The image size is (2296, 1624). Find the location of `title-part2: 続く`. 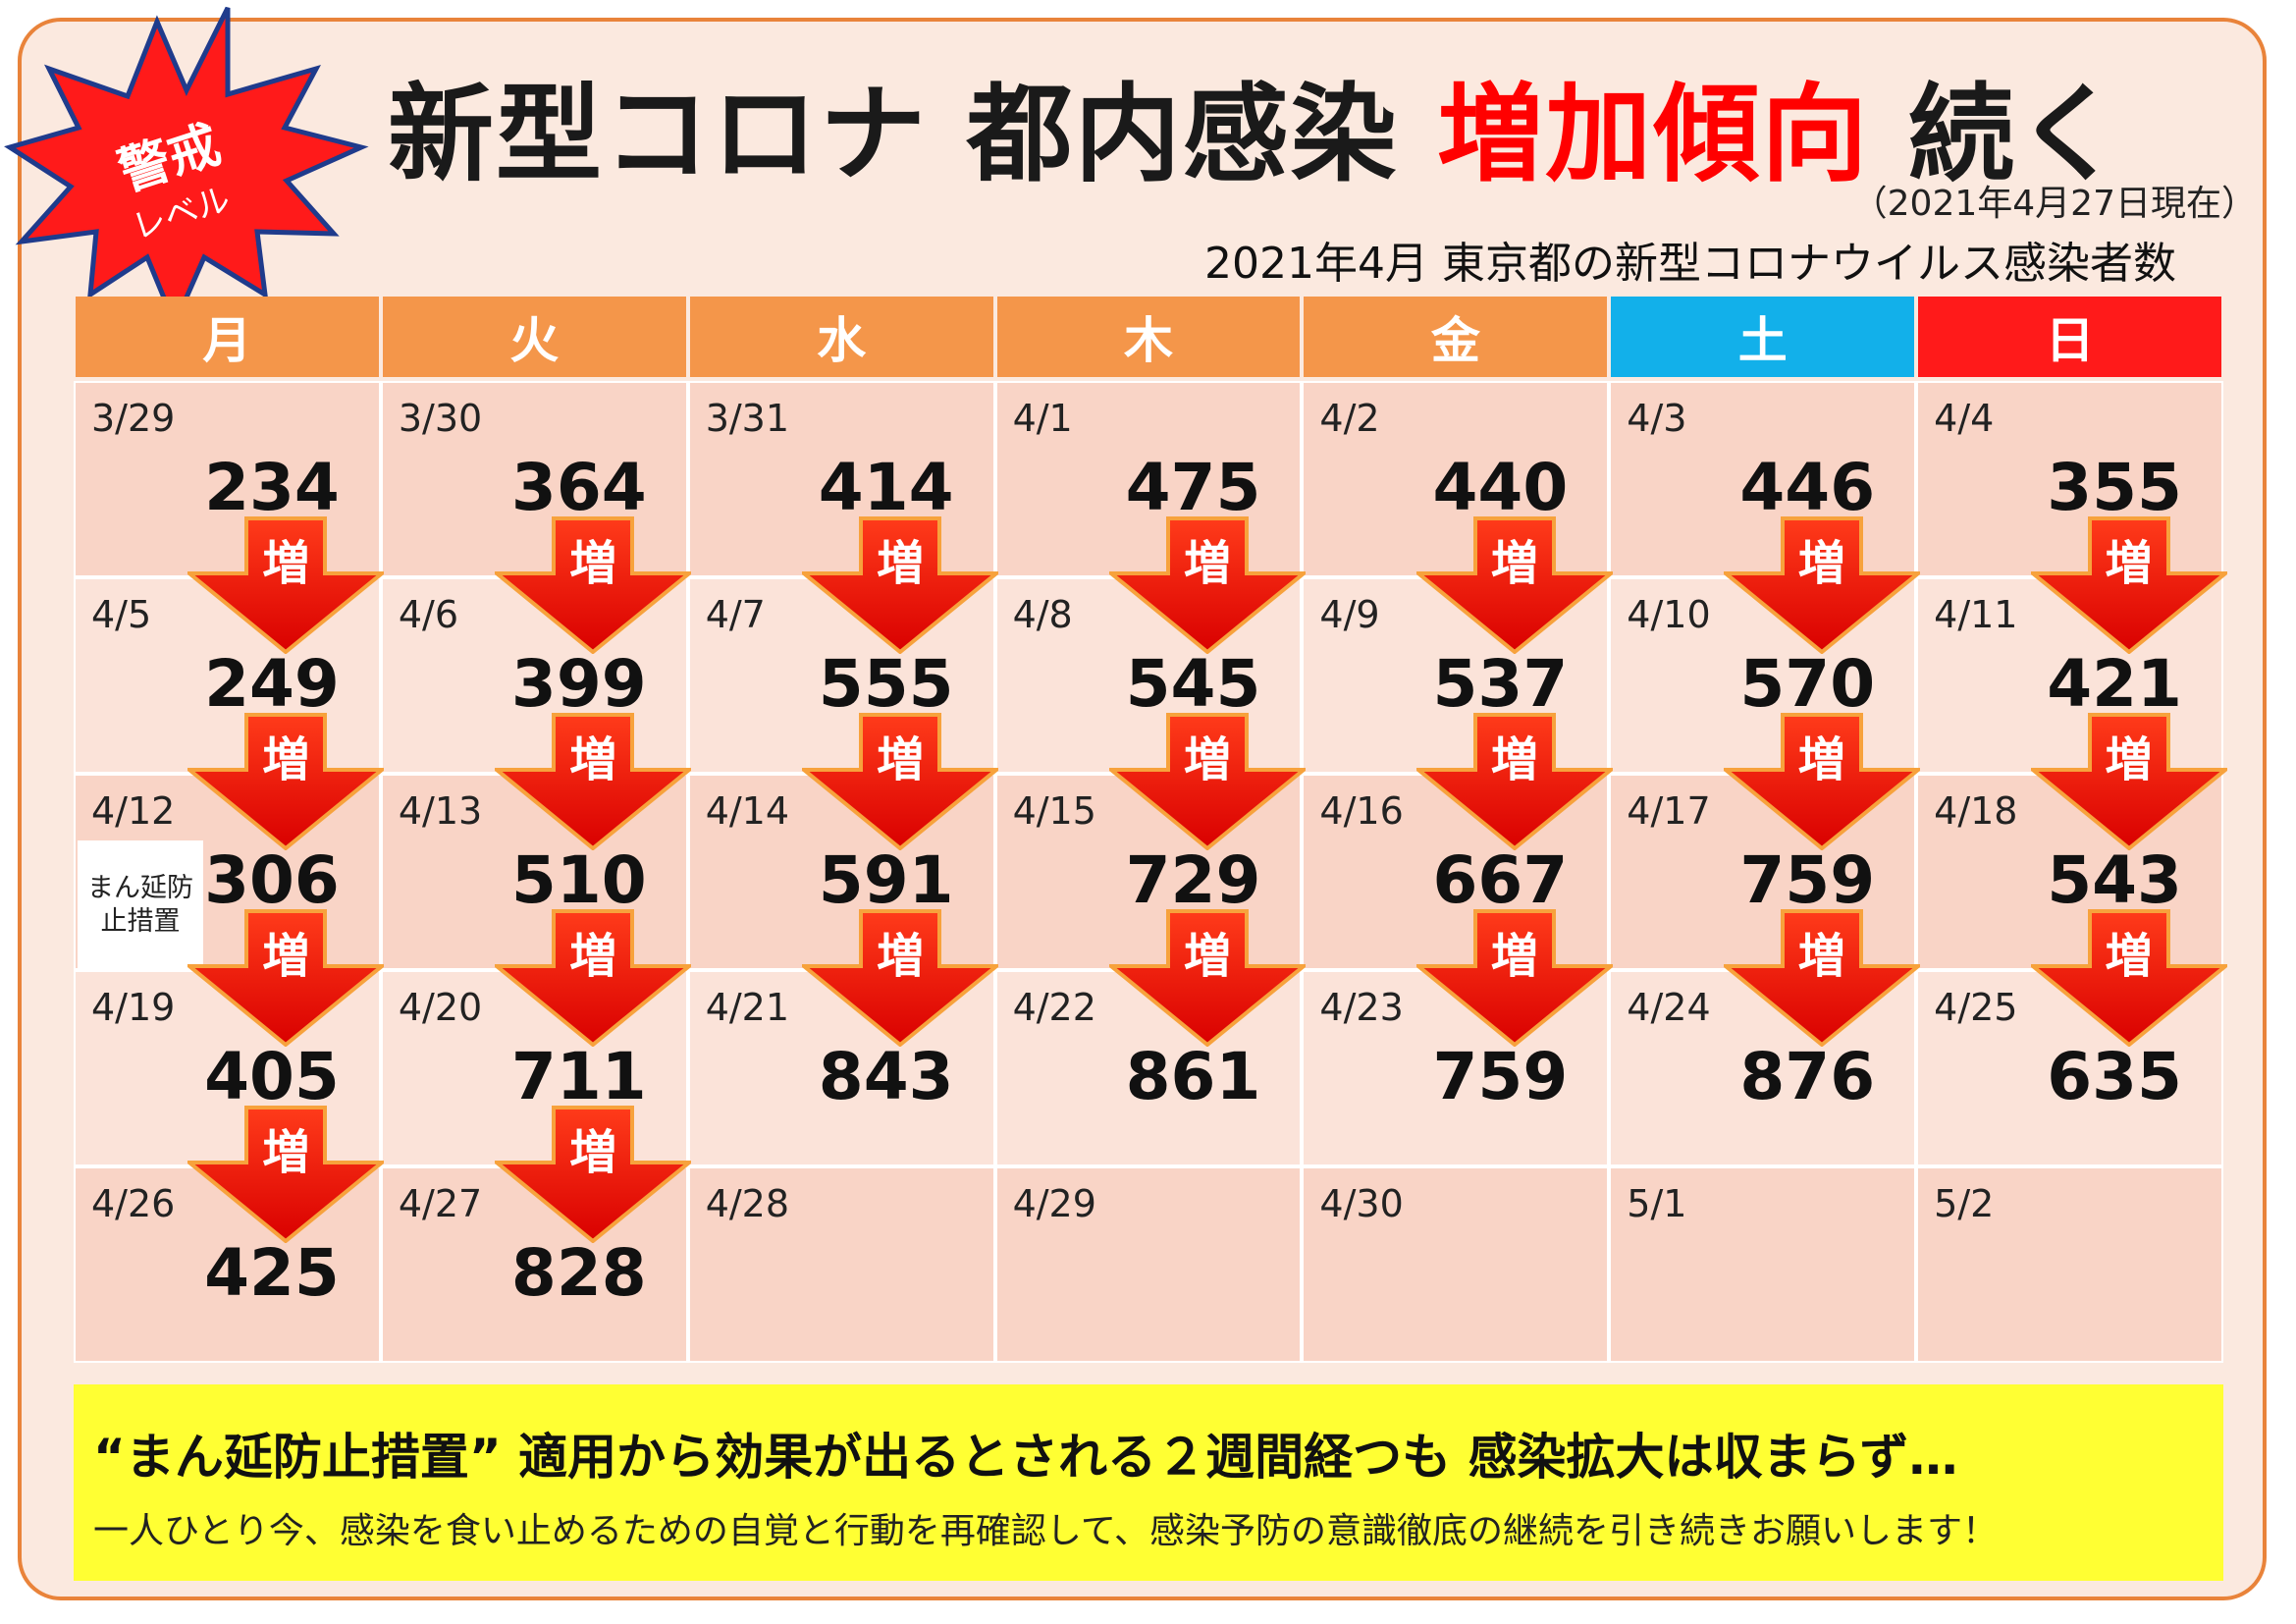

title-part2: 続く is located at coordinates (1996, 135).